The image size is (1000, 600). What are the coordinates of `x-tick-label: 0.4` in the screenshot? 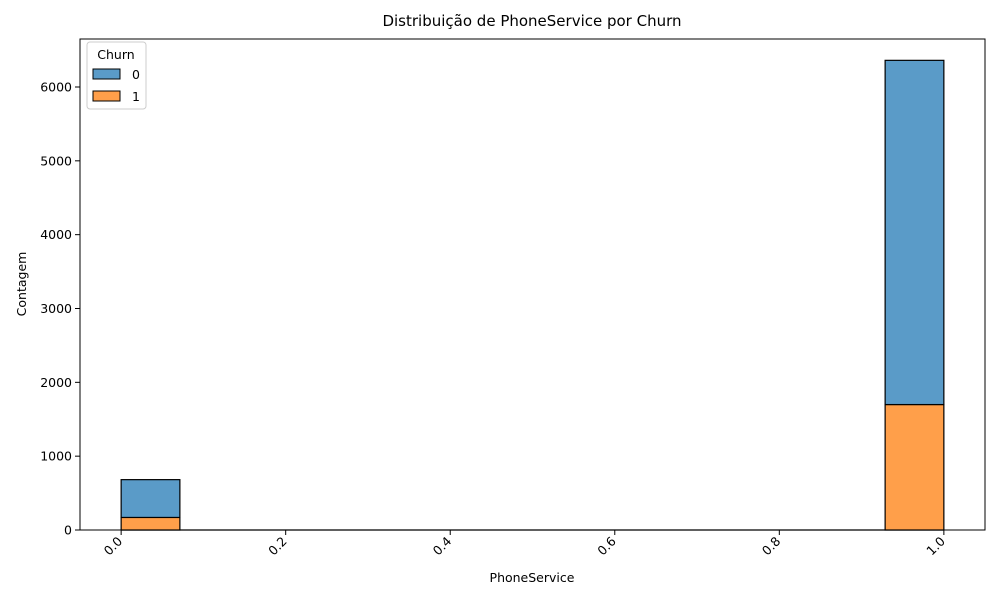 It's located at (442, 545).